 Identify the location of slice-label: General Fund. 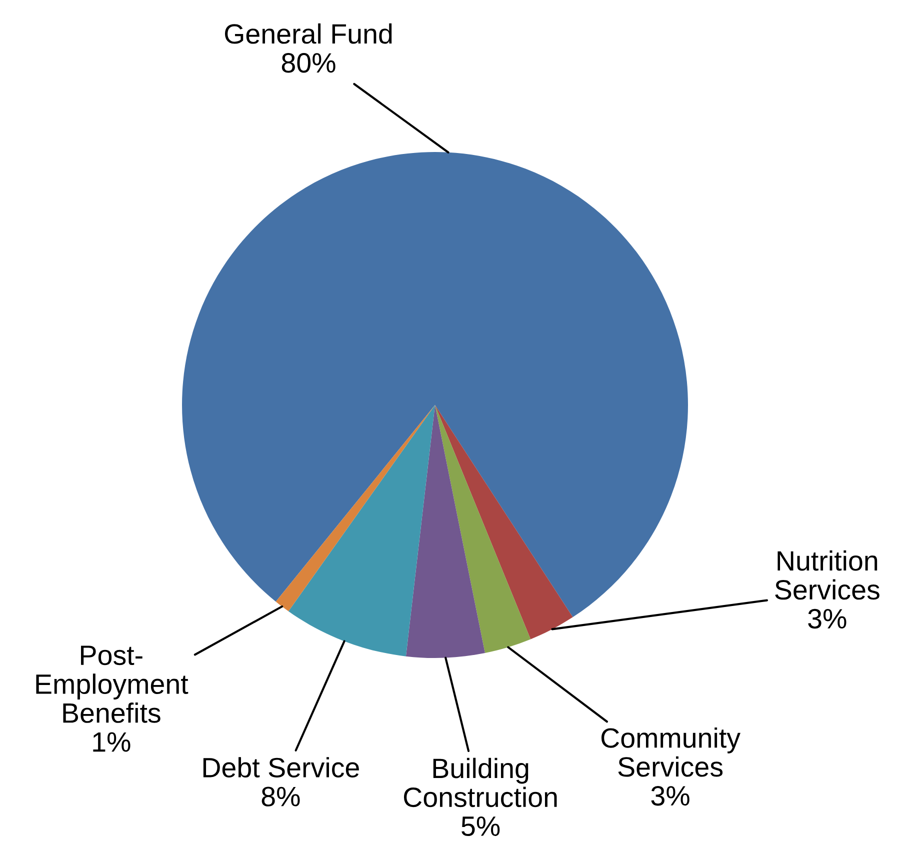
(308, 33).